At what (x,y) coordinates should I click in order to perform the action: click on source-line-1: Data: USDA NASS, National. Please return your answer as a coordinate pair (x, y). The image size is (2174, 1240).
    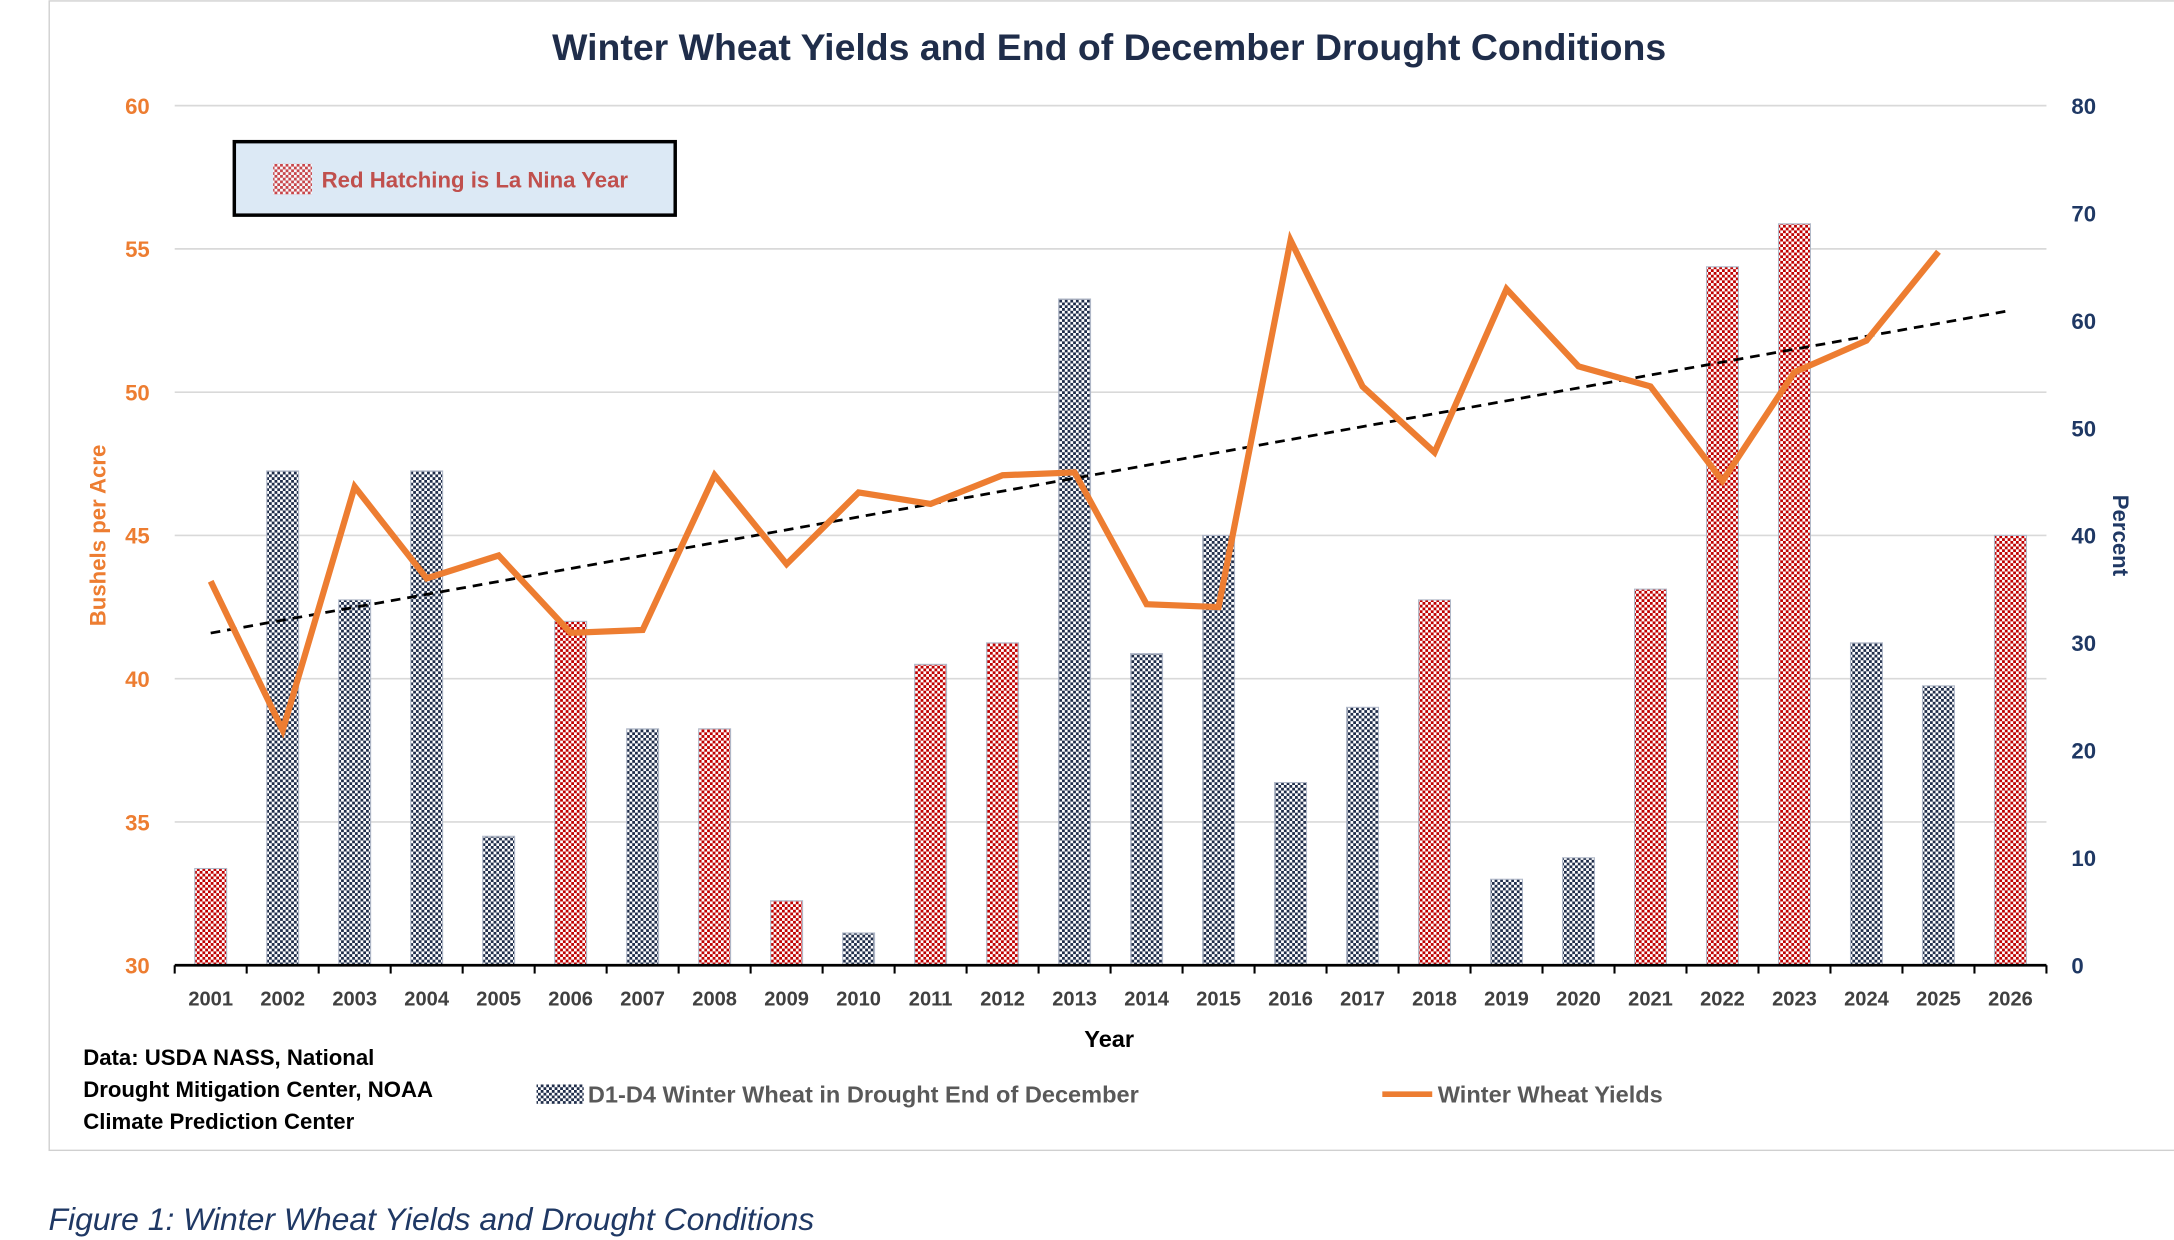
    Looking at the image, I should click on (228, 1057).